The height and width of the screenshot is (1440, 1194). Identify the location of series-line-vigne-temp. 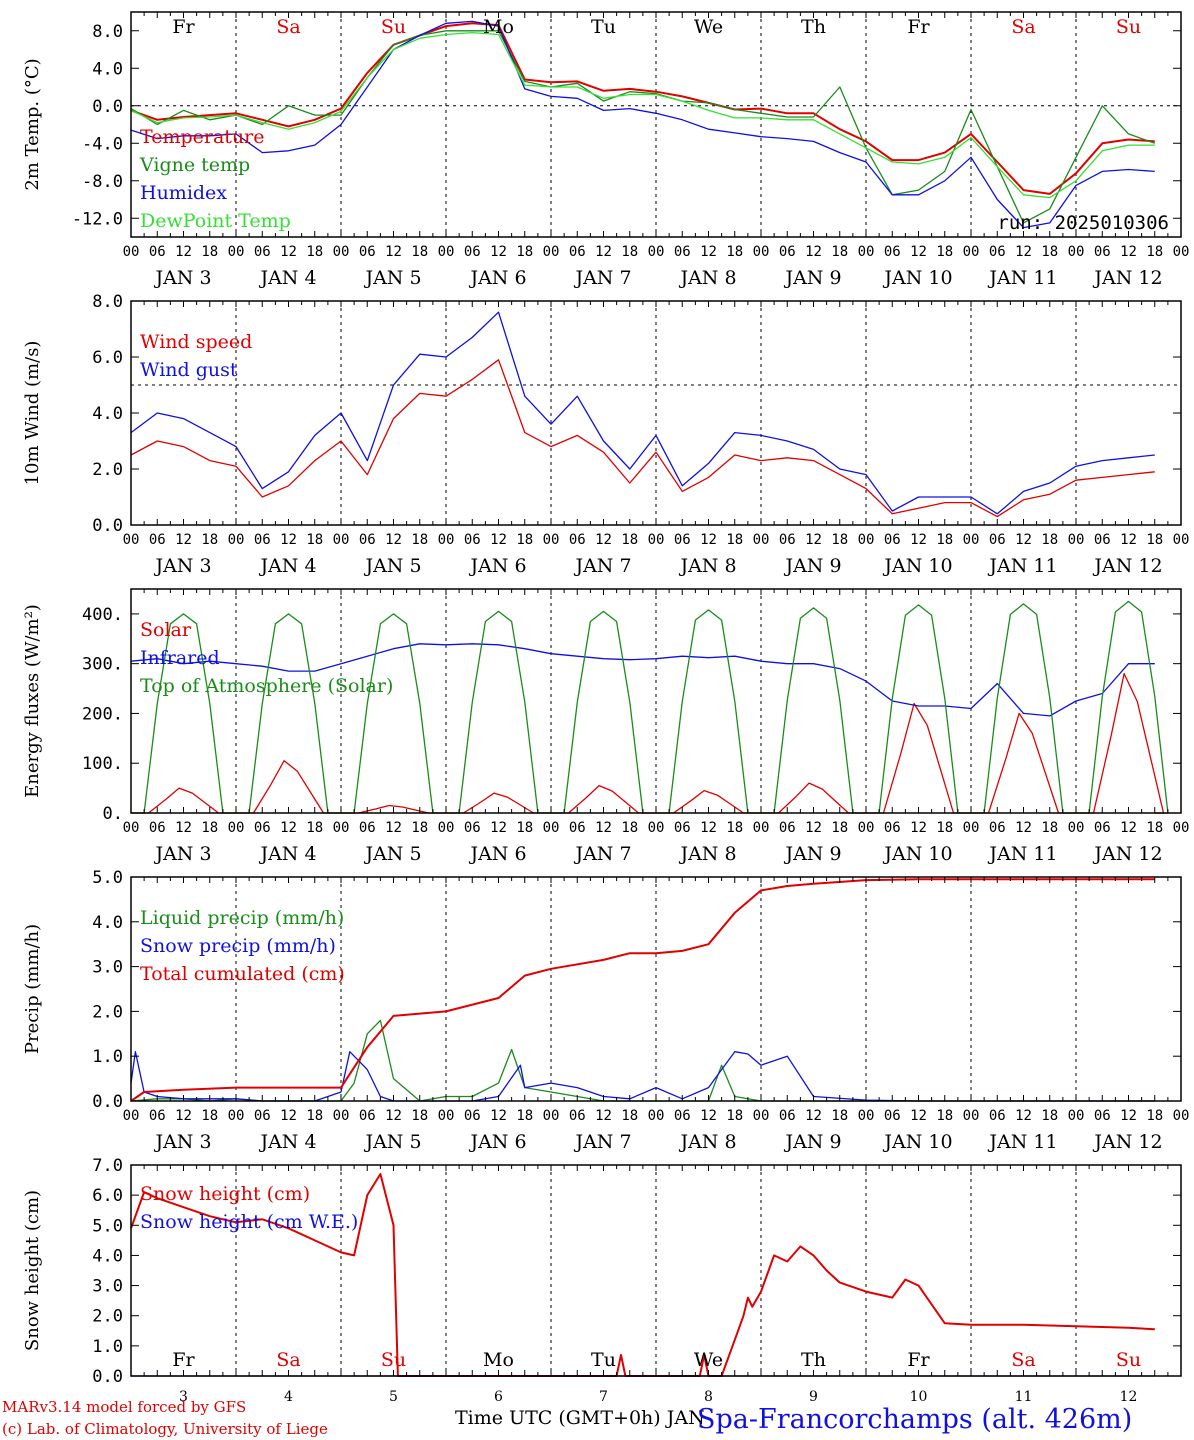
(643, 127).